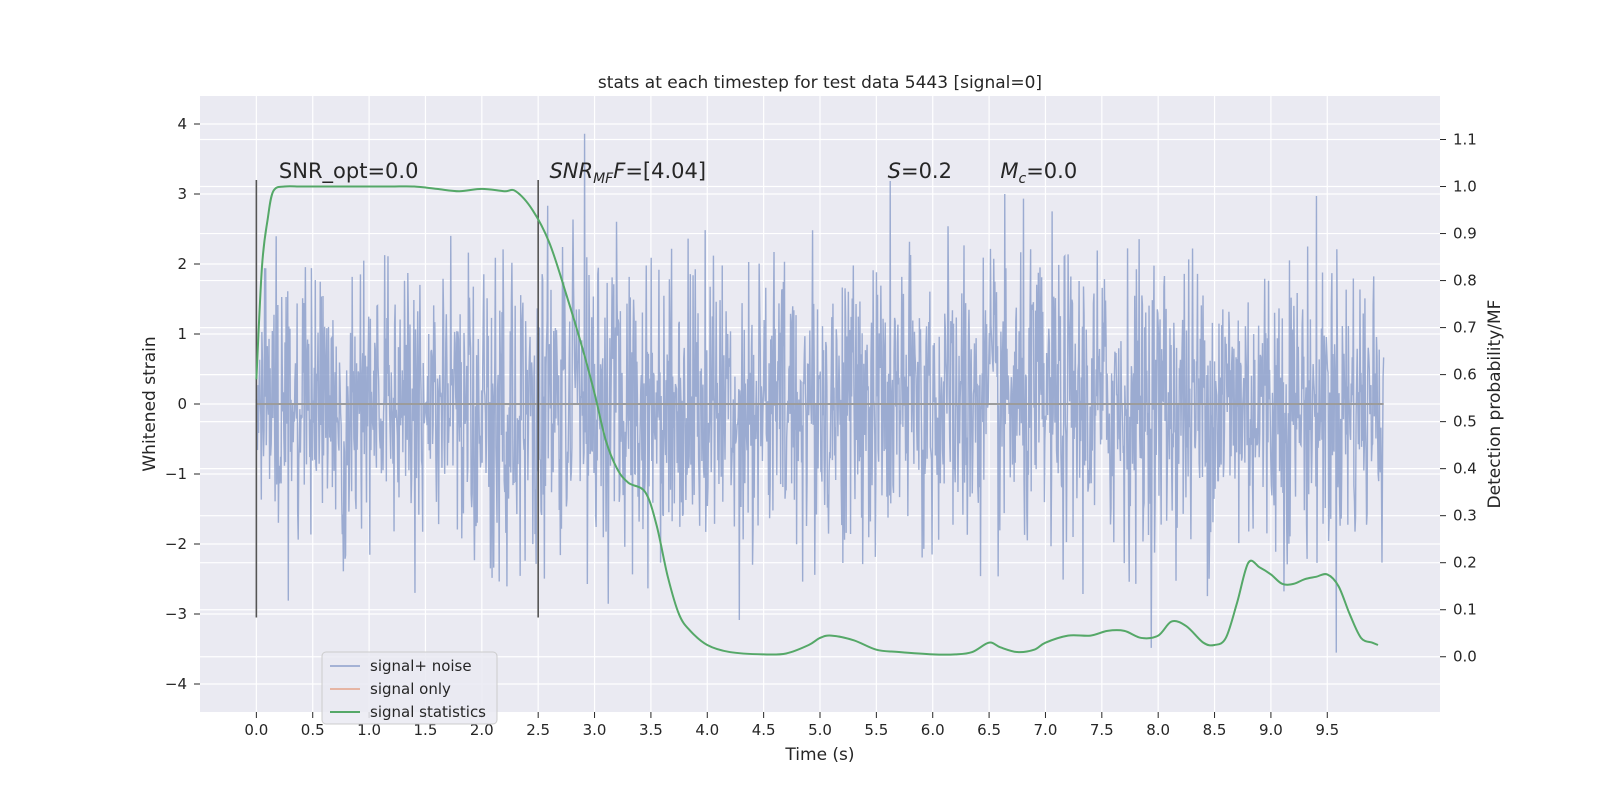 Image resolution: width=1600 pixels, height=800 pixels. Describe the element at coordinates (651, 730) in the screenshot. I see `x-tick-label-7: 3.5` at that location.